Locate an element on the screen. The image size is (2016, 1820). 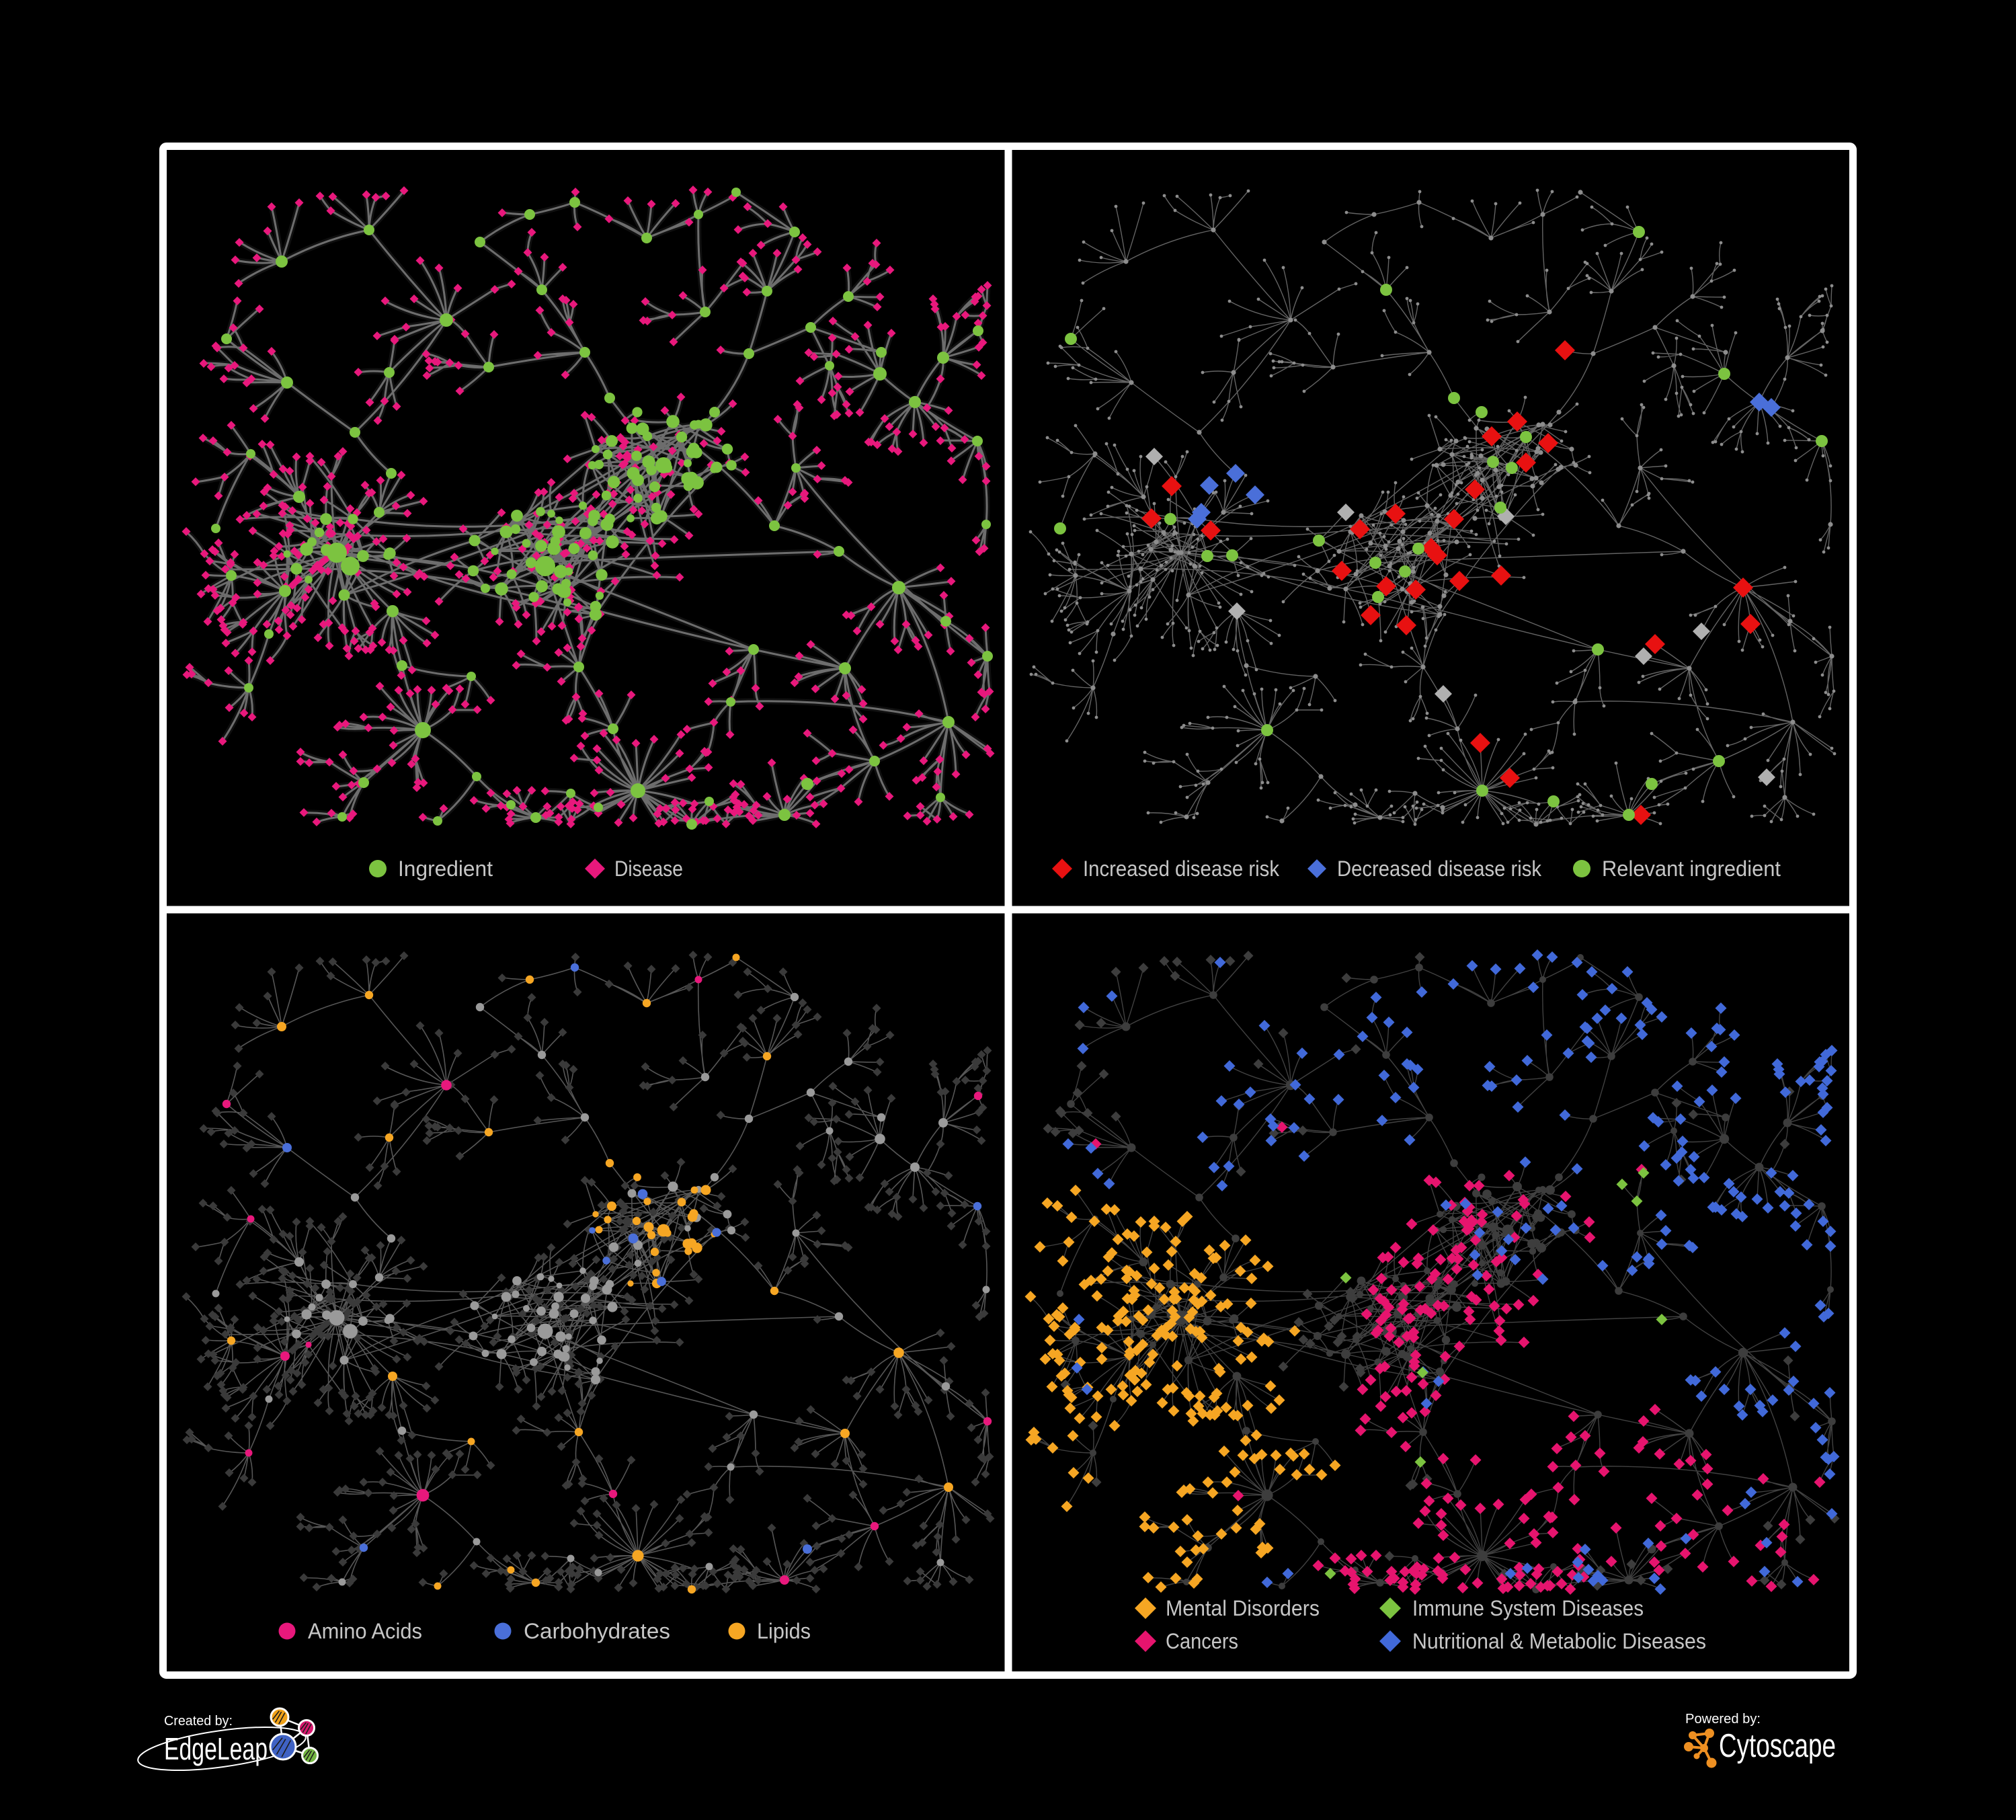
svg-text: Increased disease risk is located at coordinates (1181, 869).